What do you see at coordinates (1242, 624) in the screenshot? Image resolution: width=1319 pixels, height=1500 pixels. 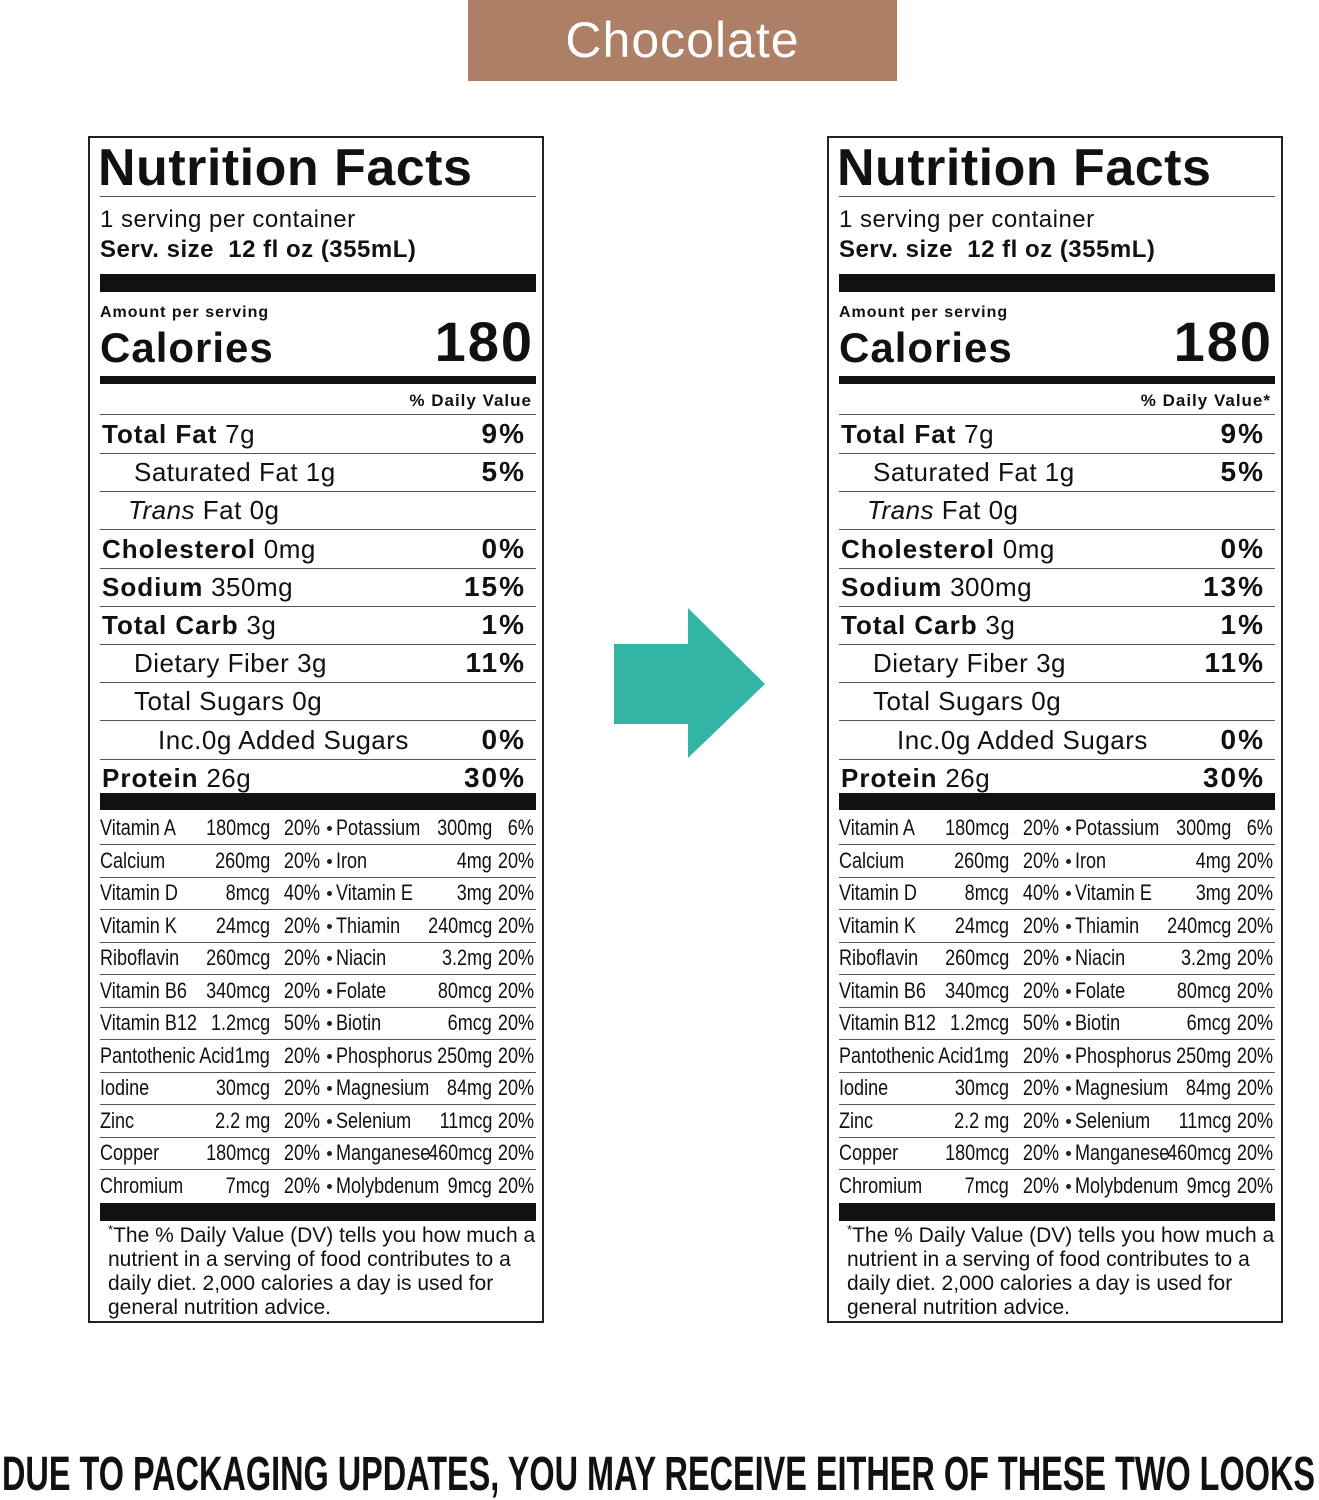 I see `nutrient-dv: 1%` at bounding box center [1242, 624].